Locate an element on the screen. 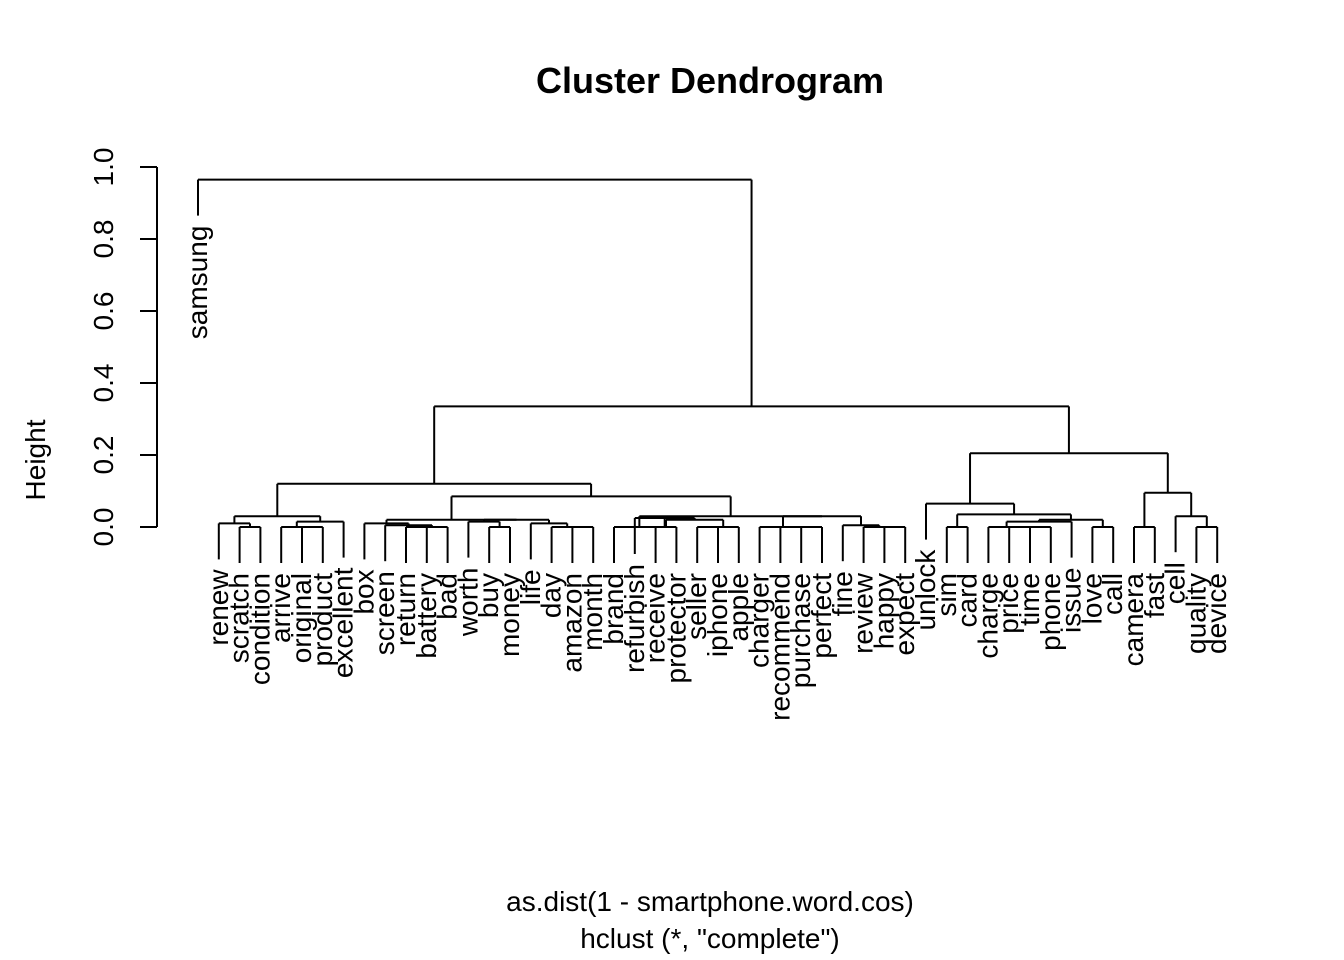 This screenshot has height=960, width=1344. leaf-label-perfect: perfect is located at coordinates (821, 616).